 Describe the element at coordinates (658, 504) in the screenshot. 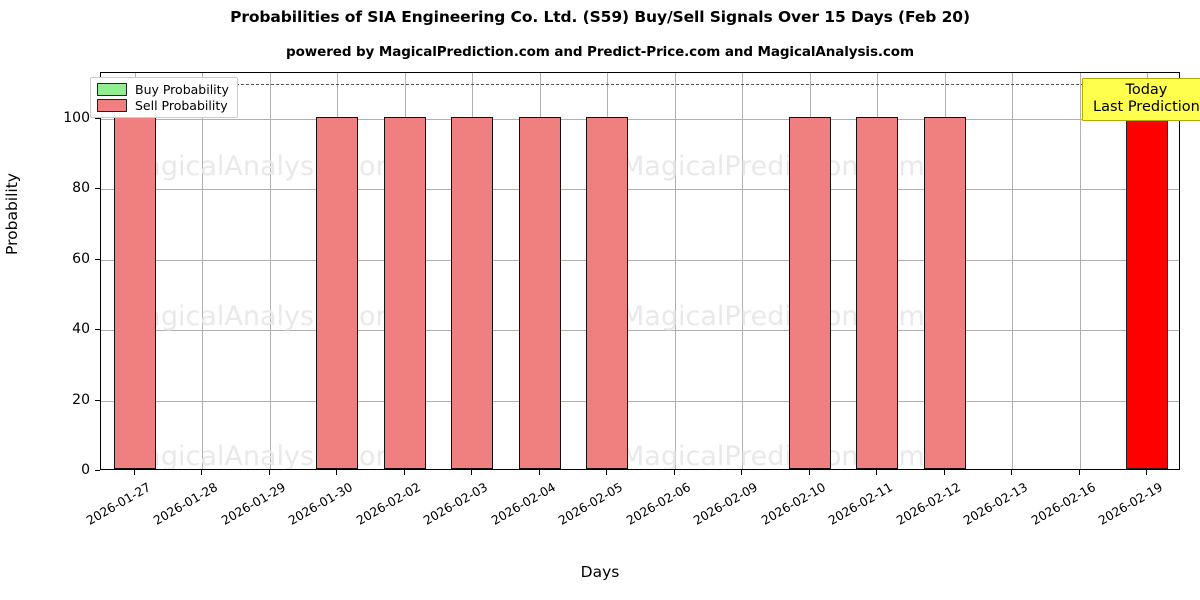

I see `x-axis-tick-label: 2026-02-06` at that location.